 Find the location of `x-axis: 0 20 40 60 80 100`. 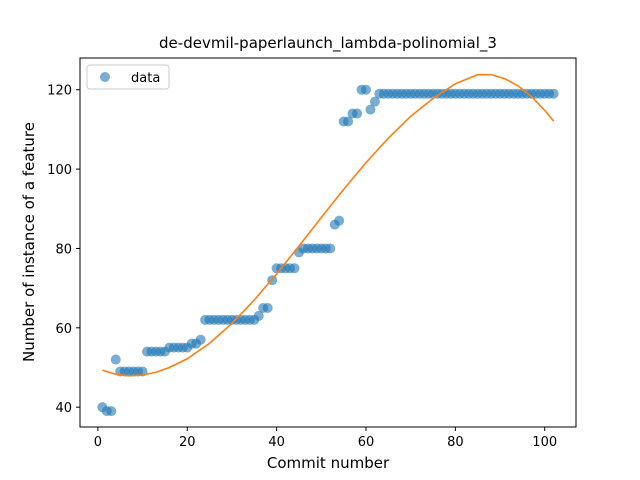

x-axis: 0 20 40 60 80 100 is located at coordinates (325, 438).